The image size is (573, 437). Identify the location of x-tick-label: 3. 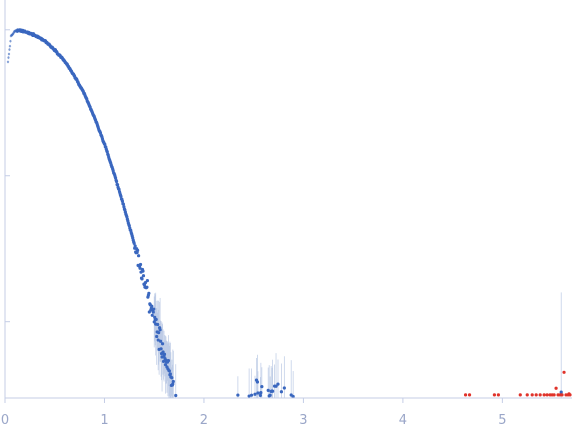
(303, 420).